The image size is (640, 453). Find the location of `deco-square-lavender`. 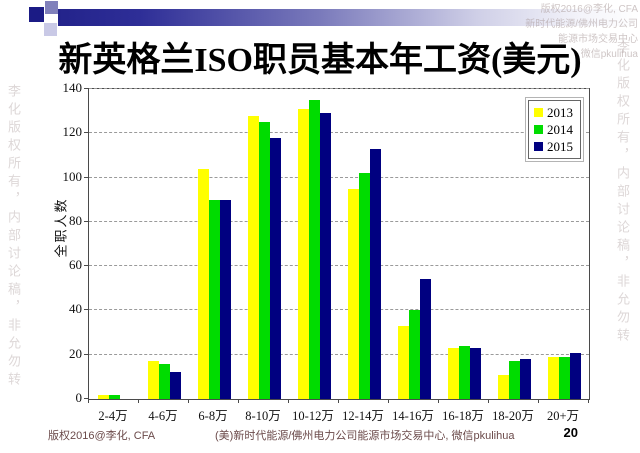

deco-square-lavender is located at coordinates (50, 29).